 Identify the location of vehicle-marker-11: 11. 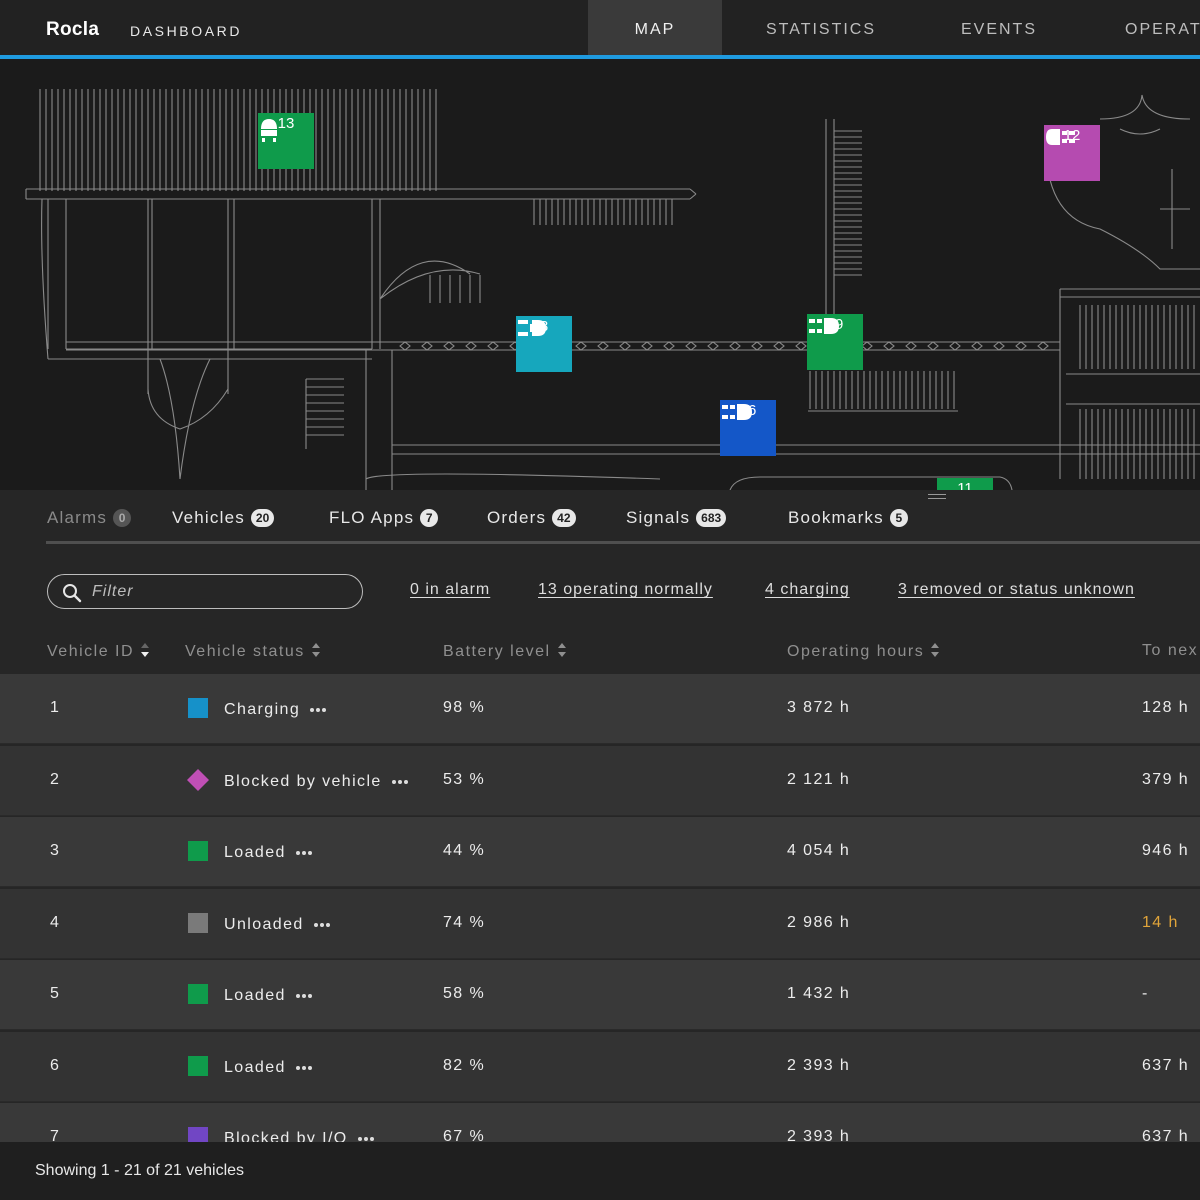
(965, 484).